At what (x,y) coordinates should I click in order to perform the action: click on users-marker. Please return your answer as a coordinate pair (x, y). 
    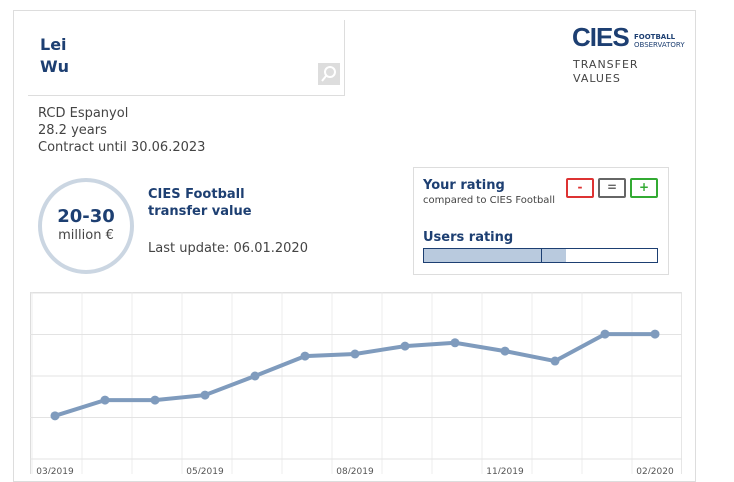
    Looking at the image, I should click on (541, 255).